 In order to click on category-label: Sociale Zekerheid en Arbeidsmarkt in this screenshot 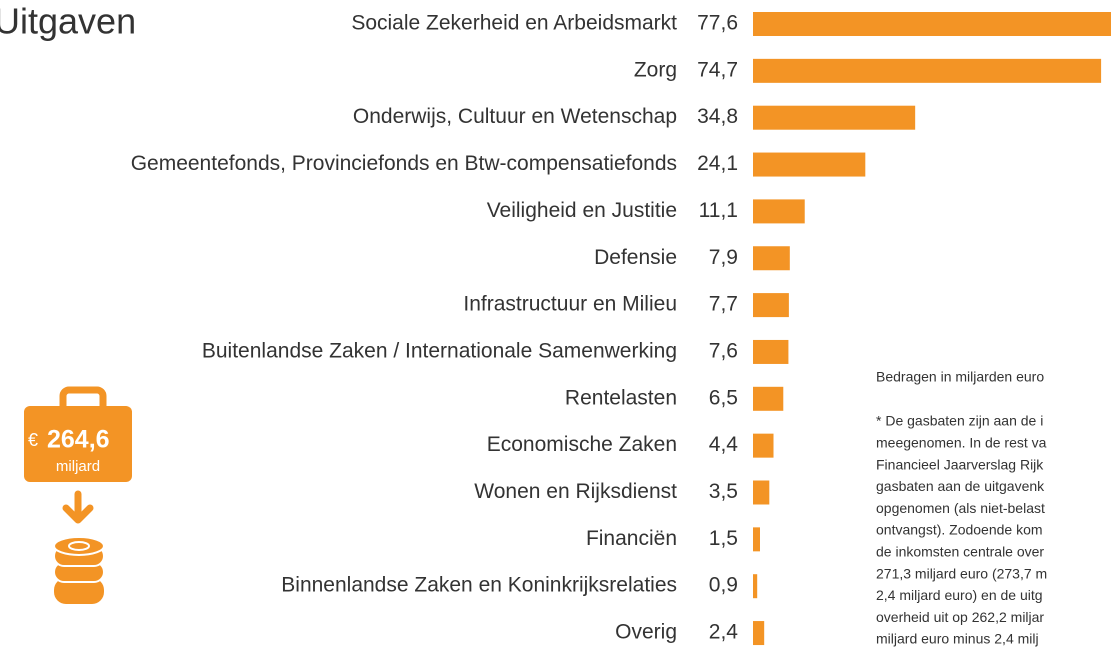, I will do `click(514, 23)`.